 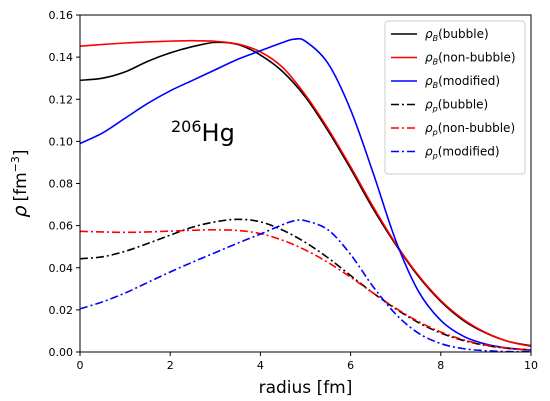 What do you see at coordinates (260, 365) in the screenshot?
I see `x-tick-label: 4` at bounding box center [260, 365].